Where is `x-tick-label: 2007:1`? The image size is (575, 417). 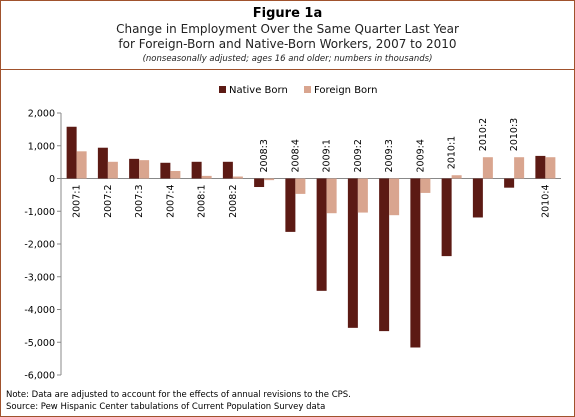
x-tick-label: 2007:1 is located at coordinates (77, 201).